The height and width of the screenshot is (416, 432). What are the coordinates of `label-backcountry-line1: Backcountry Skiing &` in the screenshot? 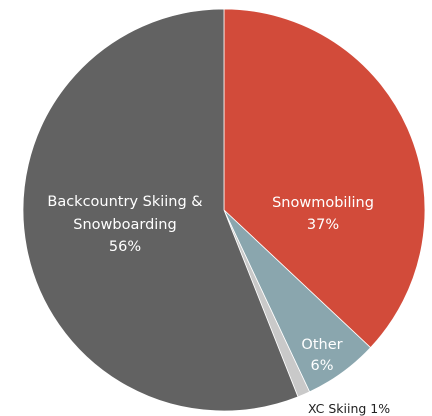 It's located at (124, 202).